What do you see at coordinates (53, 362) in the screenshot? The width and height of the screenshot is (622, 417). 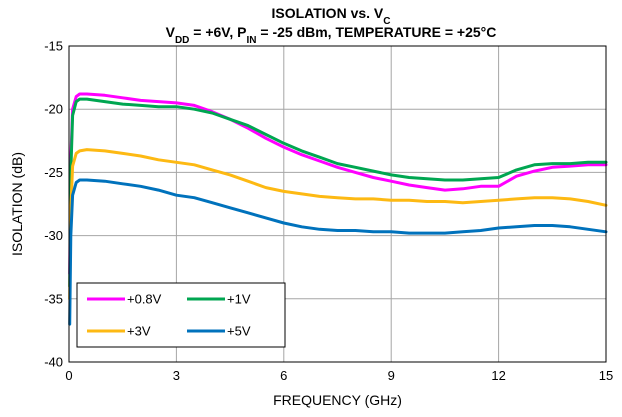 I see `y-tick-label: -40` at bounding box center [53, 362].